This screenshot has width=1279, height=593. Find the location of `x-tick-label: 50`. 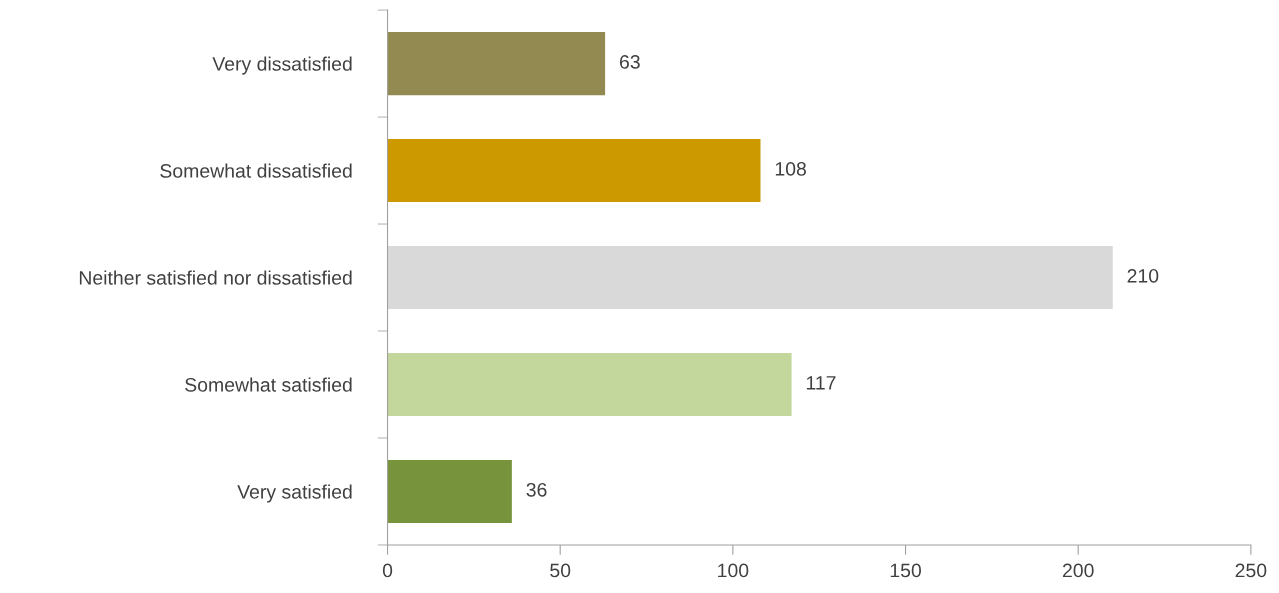

x-tick-label: 50 is located at coordinates (560, 570).